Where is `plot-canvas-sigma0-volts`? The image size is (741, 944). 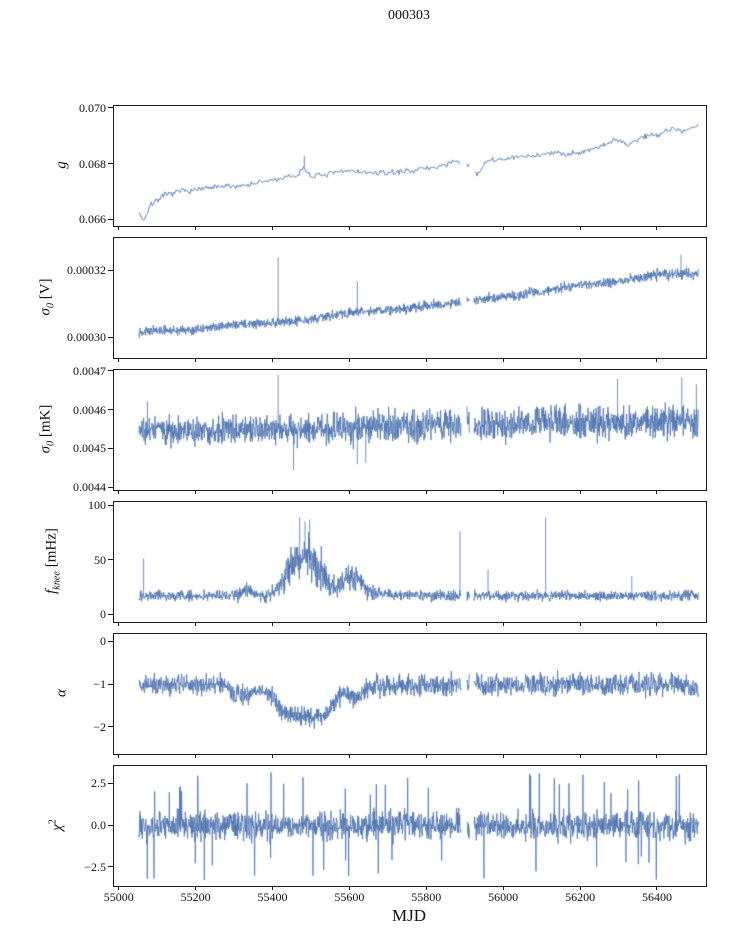 plot-canvas-sigma0-volts is located at coordinates (410, 298).